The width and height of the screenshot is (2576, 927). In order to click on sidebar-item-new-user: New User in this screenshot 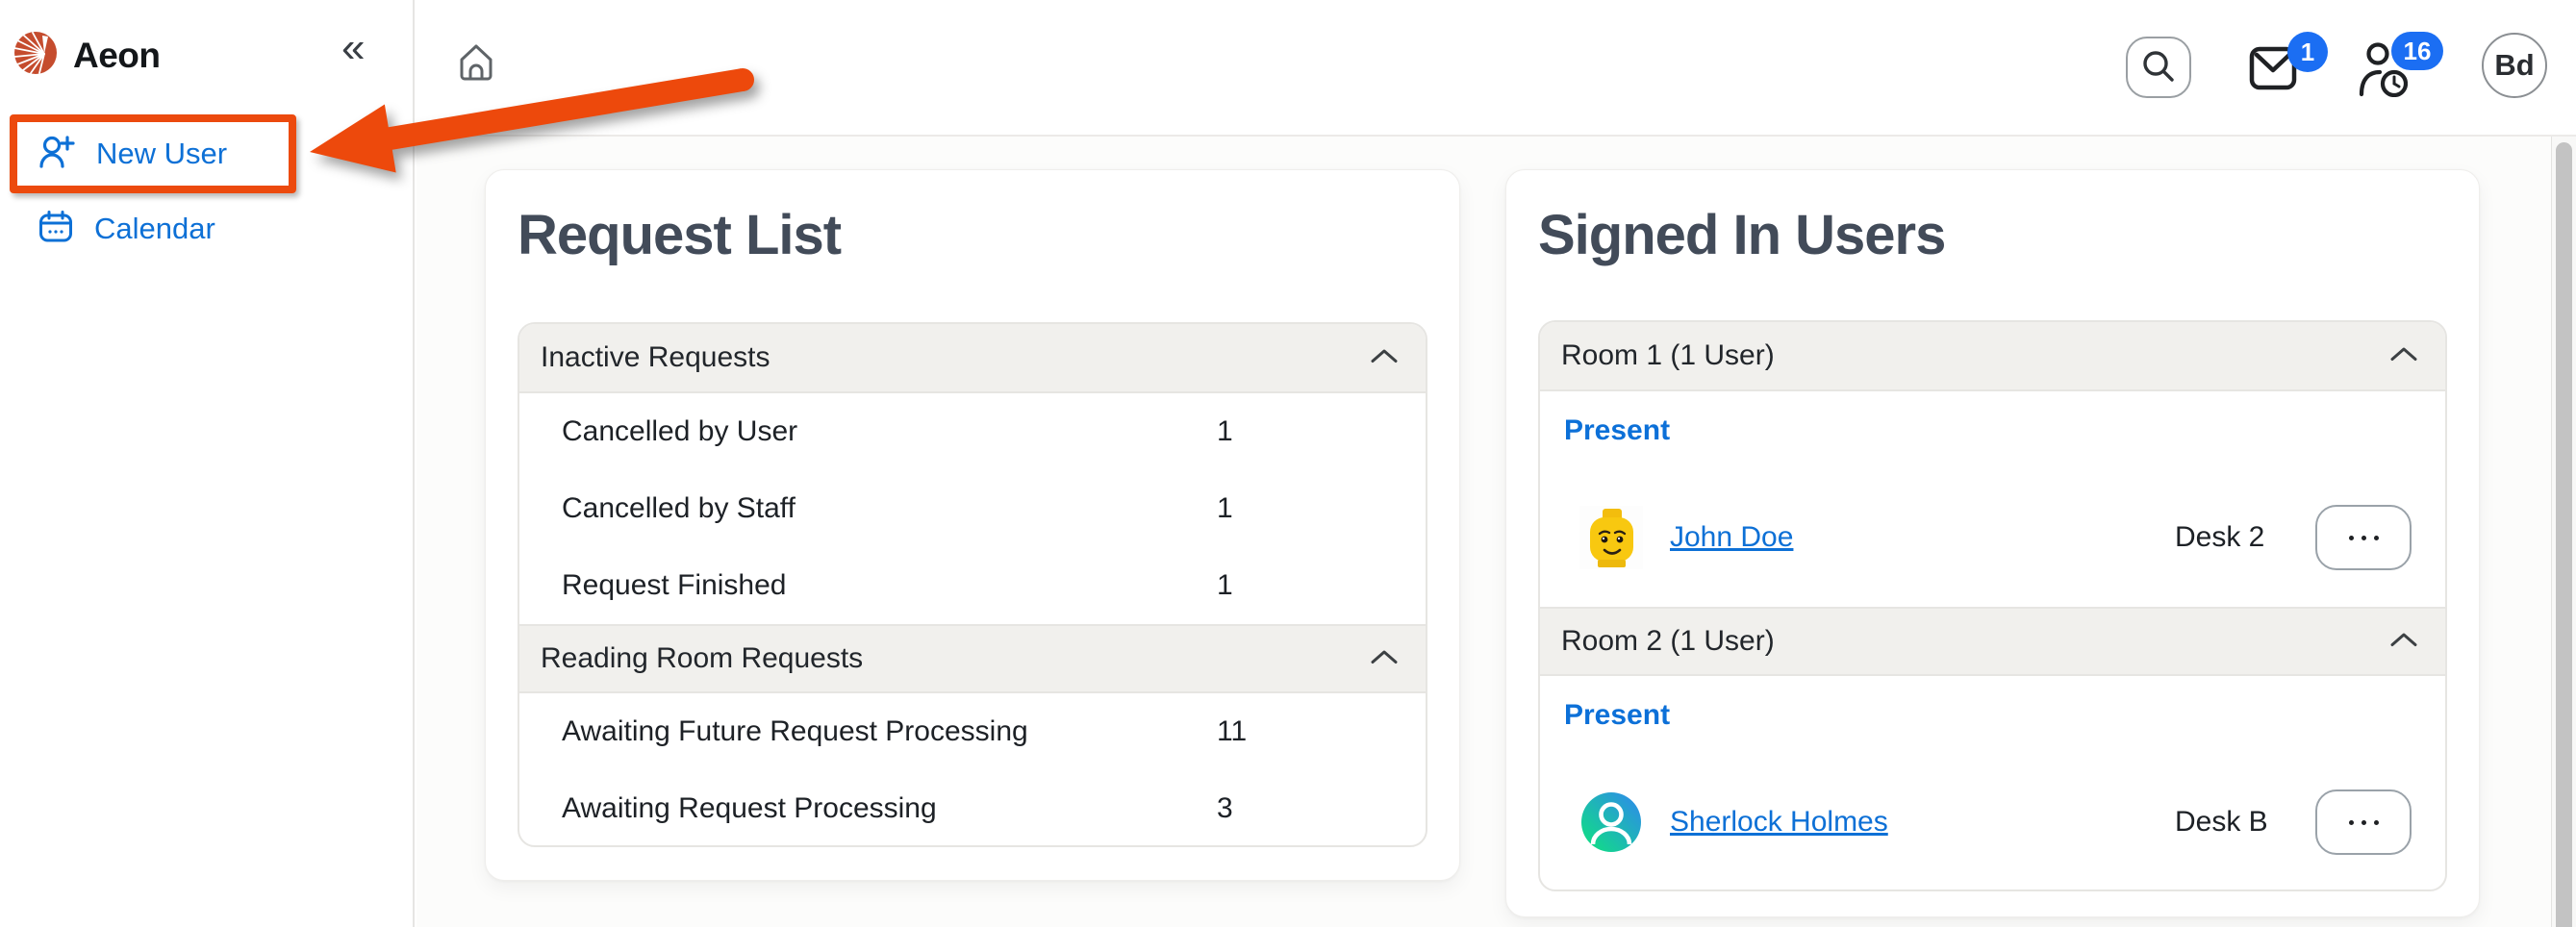, I will do `click(132, 154)`.